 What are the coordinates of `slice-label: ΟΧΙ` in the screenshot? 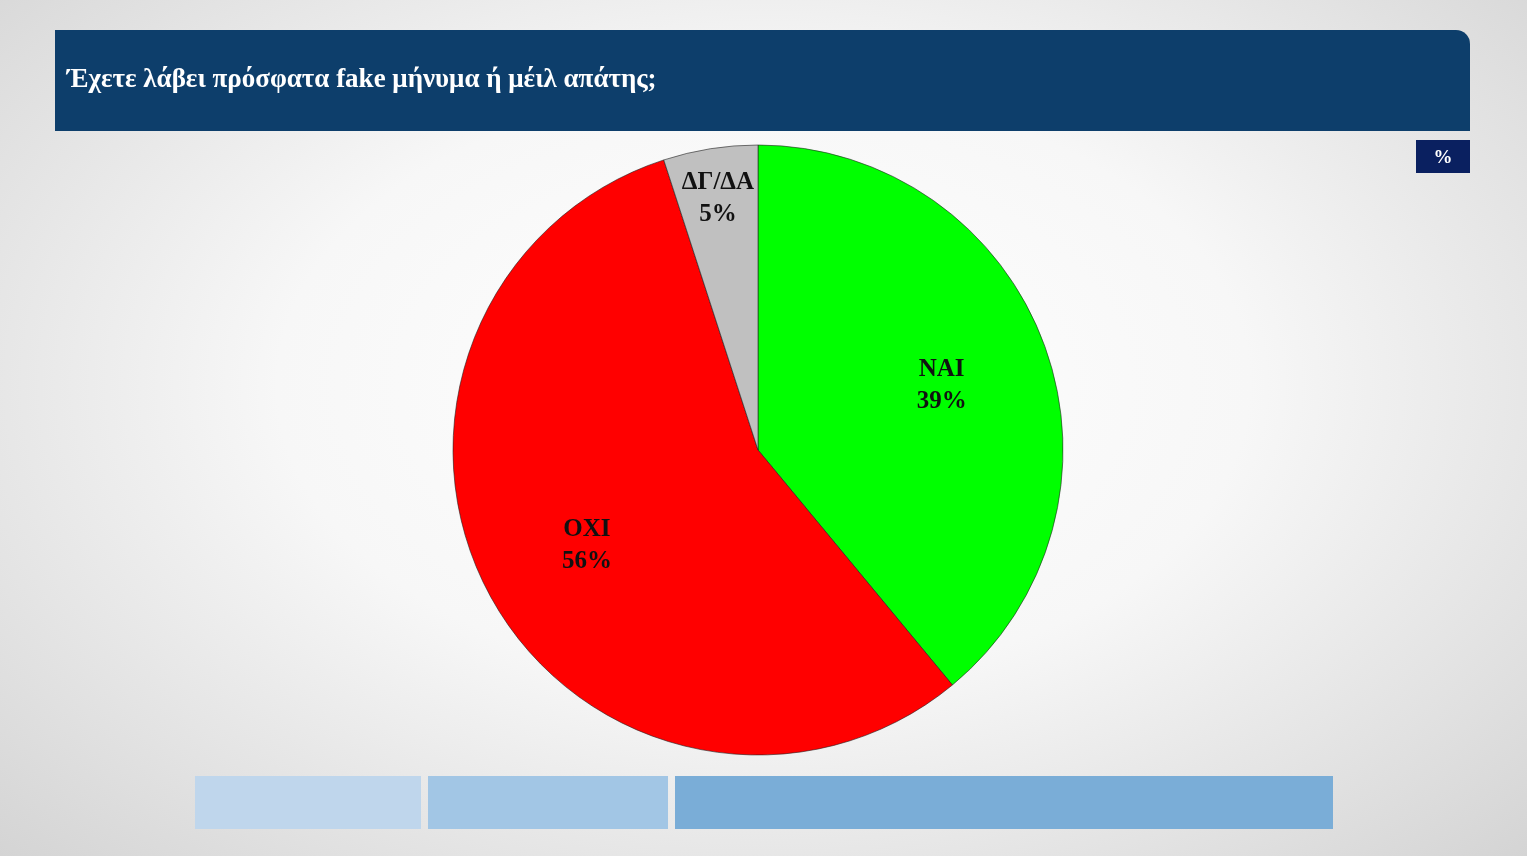 It's located at (587, 528).